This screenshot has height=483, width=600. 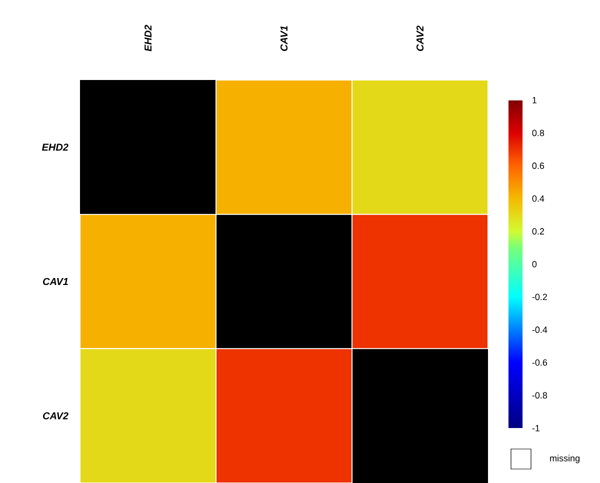 What do you see at coordinates (540, 329) in the screenshot?
I see `color-bar-label: -0.4` at bounding box center [540, 329].